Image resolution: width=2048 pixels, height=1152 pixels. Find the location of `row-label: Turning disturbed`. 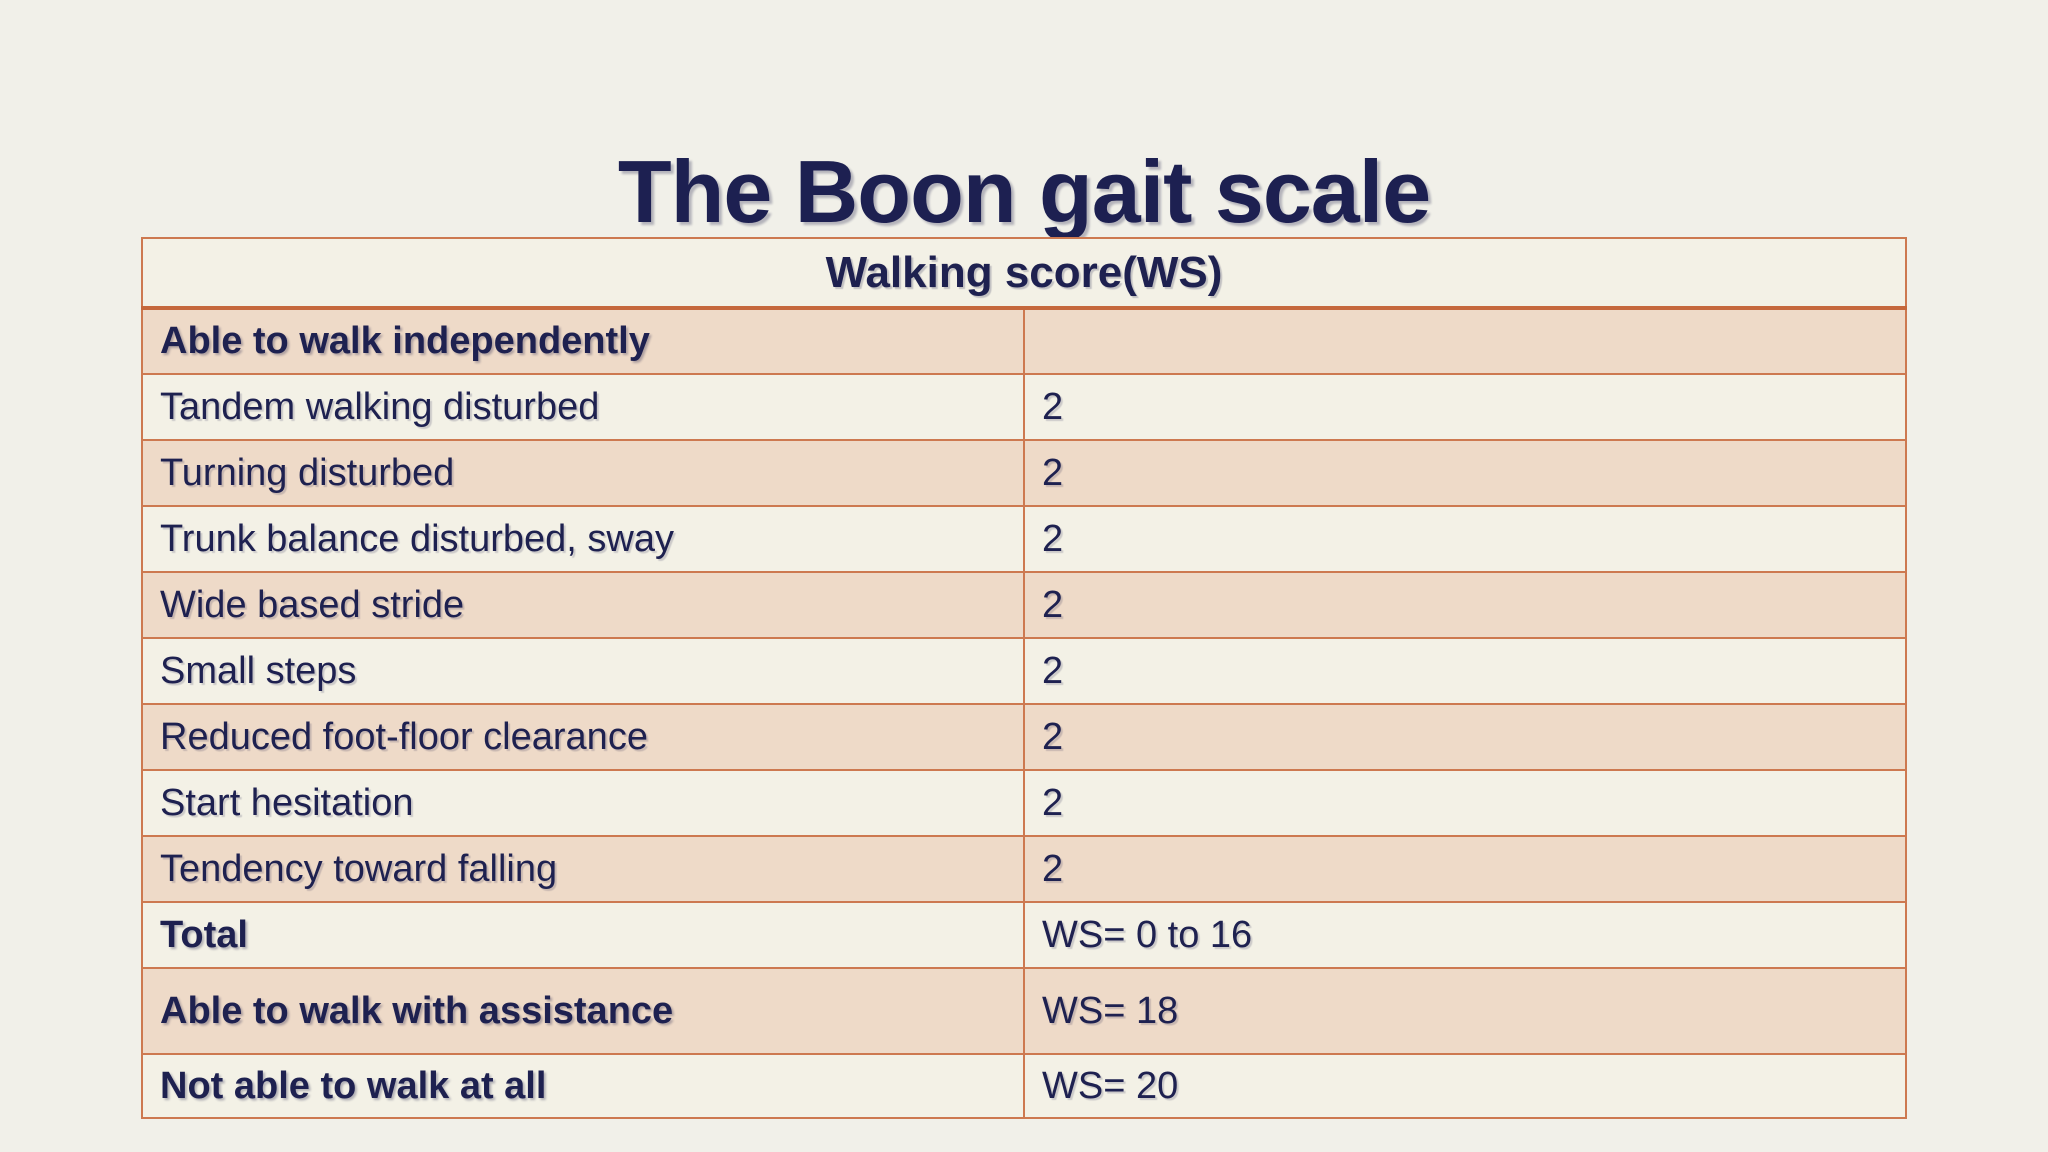

row-label: Turning disturbed is located at coordinates (583, 473).